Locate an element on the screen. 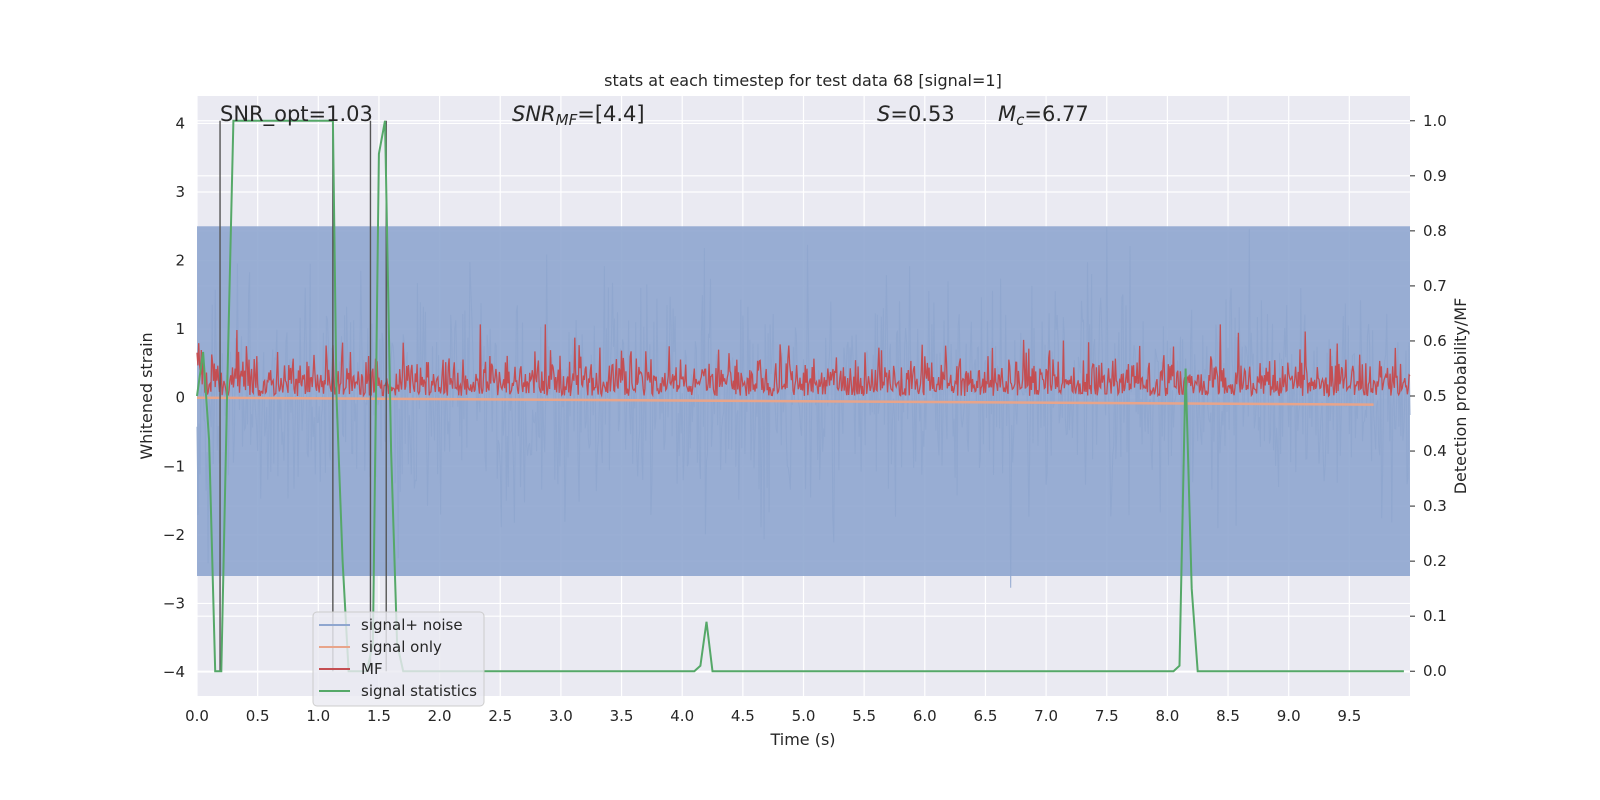 This screenshot has width=1600, height=800. y2-tick-label: 0.6 is located at coordinates (1435, 341).